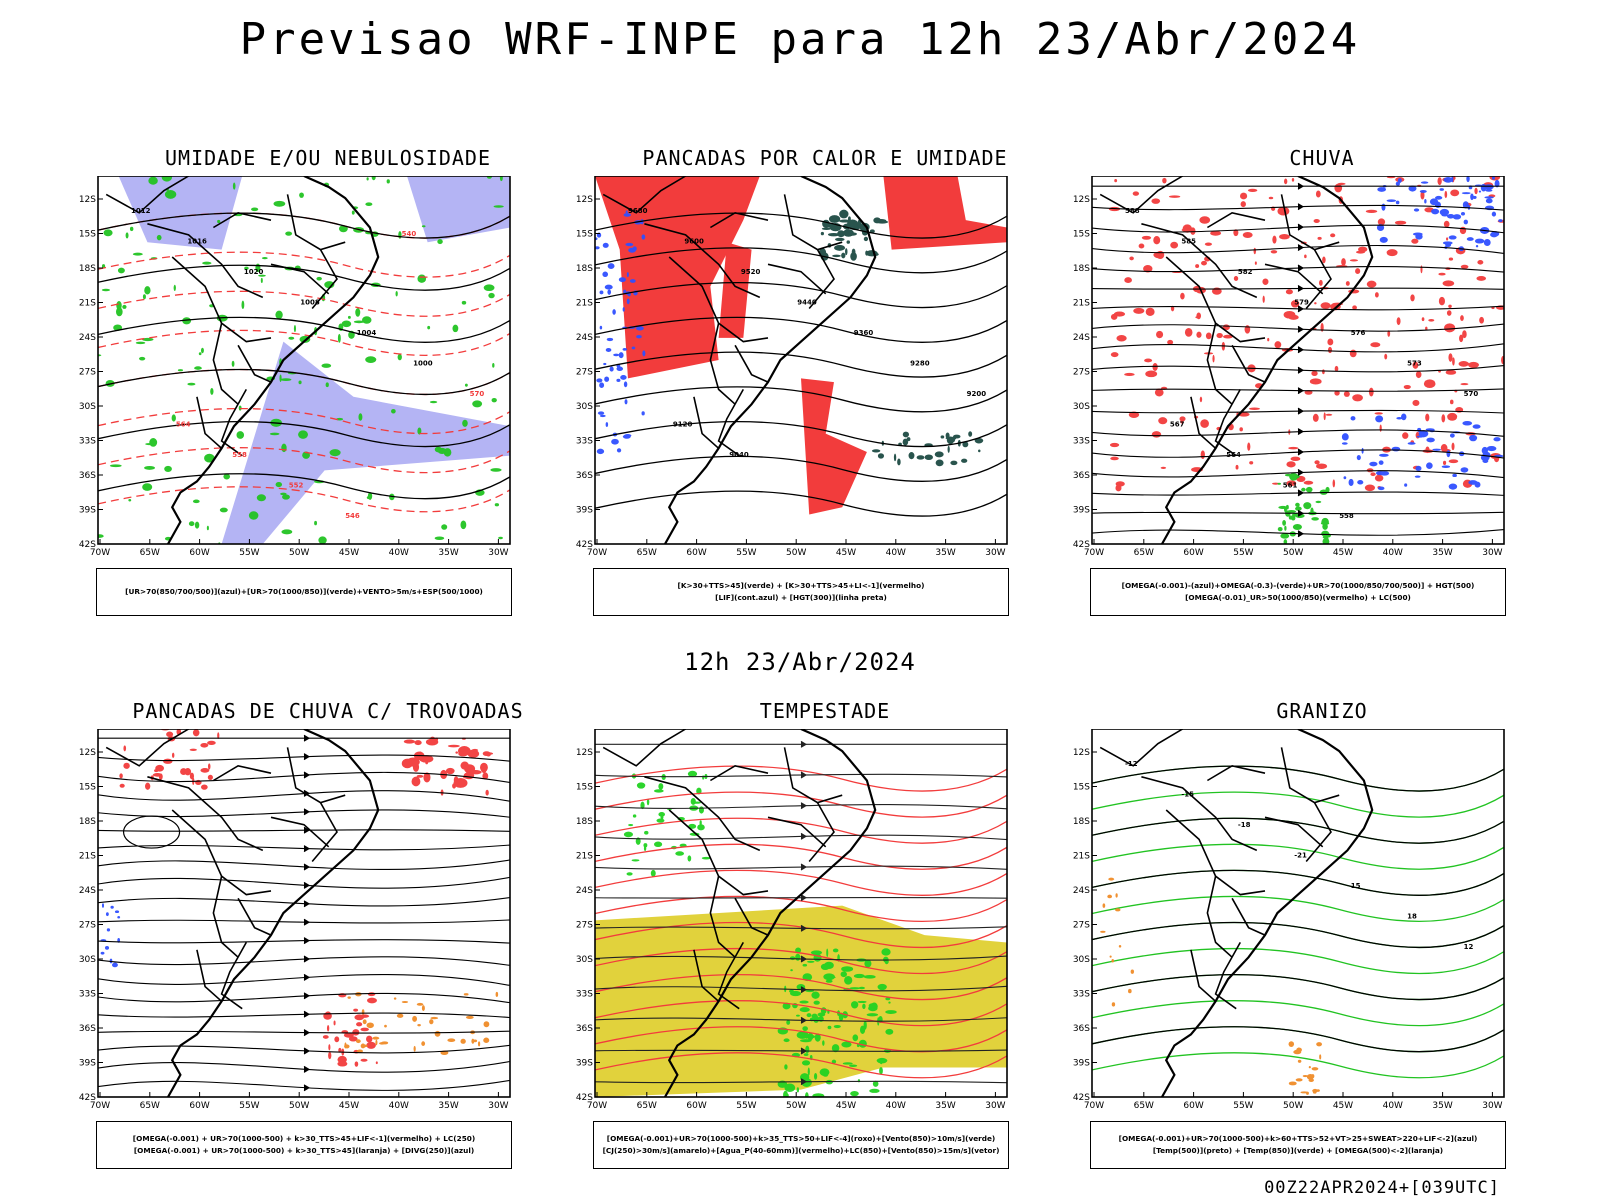 This screenshot has height=1200, width=1600. I want to click on run-timestamp: 00Z22APR2024+[039UTC], so click(1382, 1188).